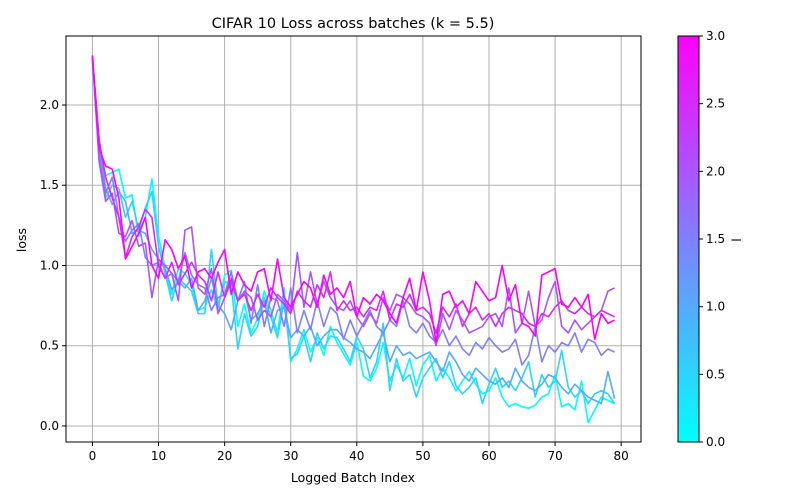  Describe the element at coordinates (290, 456) in the screenshot. I see `x-tick-label: 30` at that location.